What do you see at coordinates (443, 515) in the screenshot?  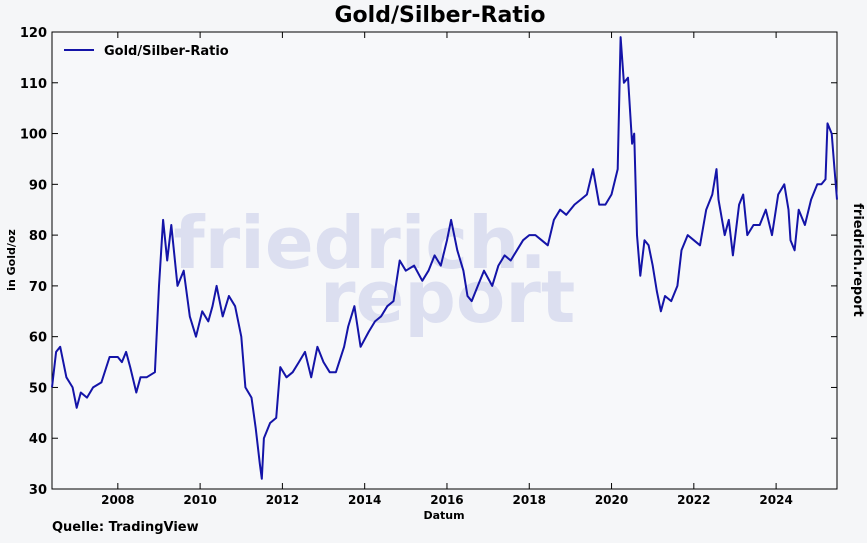 I see `x-axis-label: Datum` at bounding box center [443, 515].